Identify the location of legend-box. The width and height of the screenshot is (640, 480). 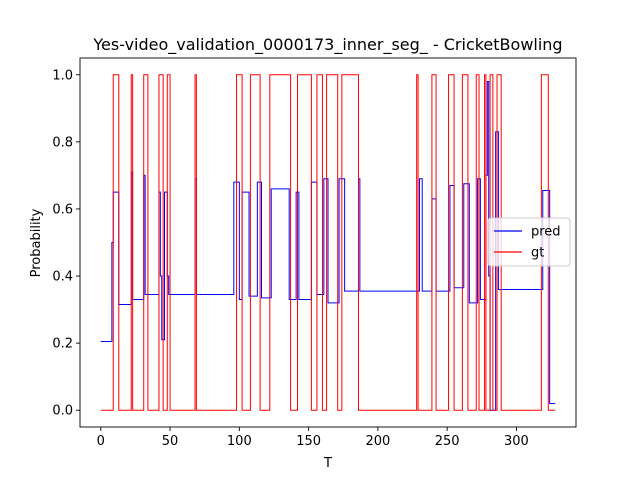
(529, 242).